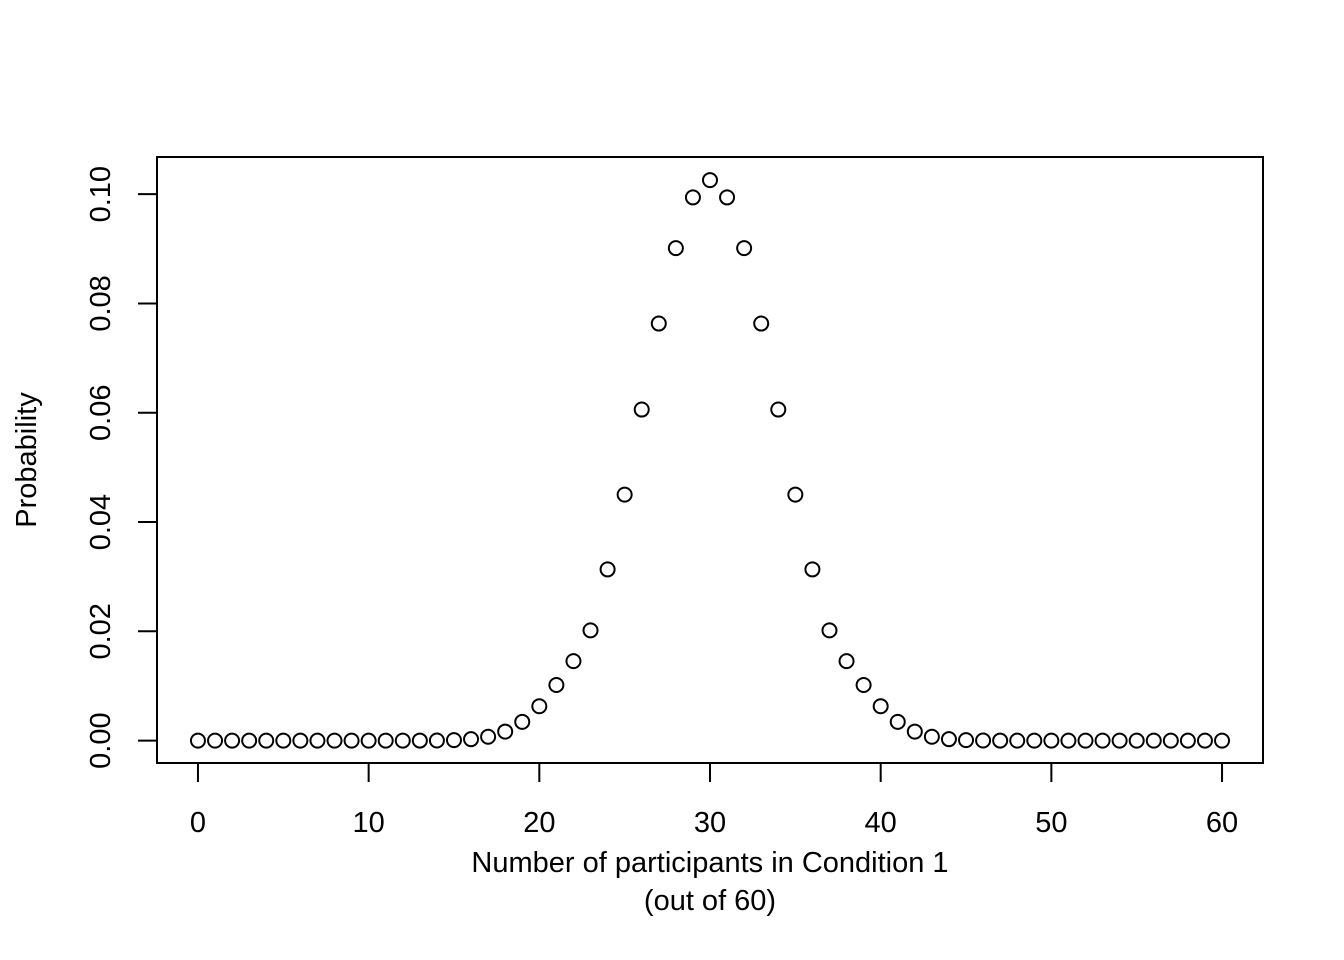 This screenshot has height=960, width=1344. I want to click on y-axis-label: Probability, so click(27, 460).